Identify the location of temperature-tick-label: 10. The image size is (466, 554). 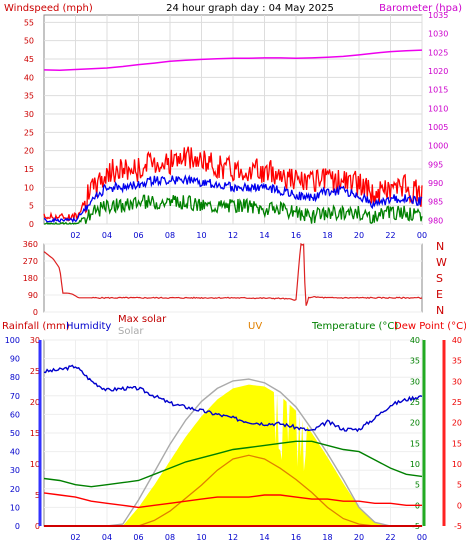
(415, 464).